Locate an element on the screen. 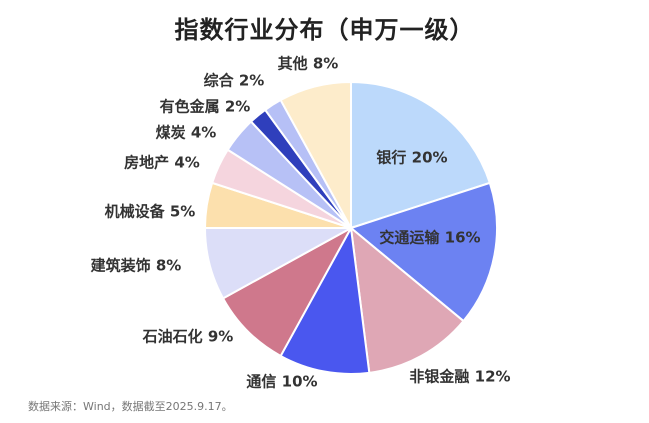 The image size is (649, 423). source-note: 数据来源：Wind，数据截至2025.9.17。 is located at coordinates (130, 406).